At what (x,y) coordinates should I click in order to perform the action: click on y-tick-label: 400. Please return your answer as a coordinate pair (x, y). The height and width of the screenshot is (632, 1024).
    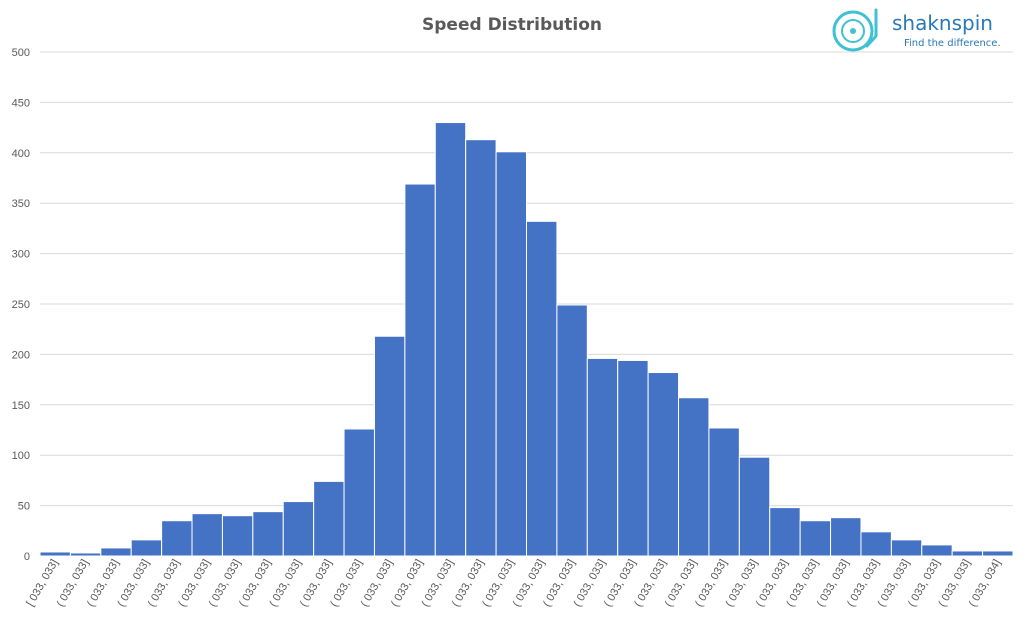
    Looking at the image, I should click on (21, 154).